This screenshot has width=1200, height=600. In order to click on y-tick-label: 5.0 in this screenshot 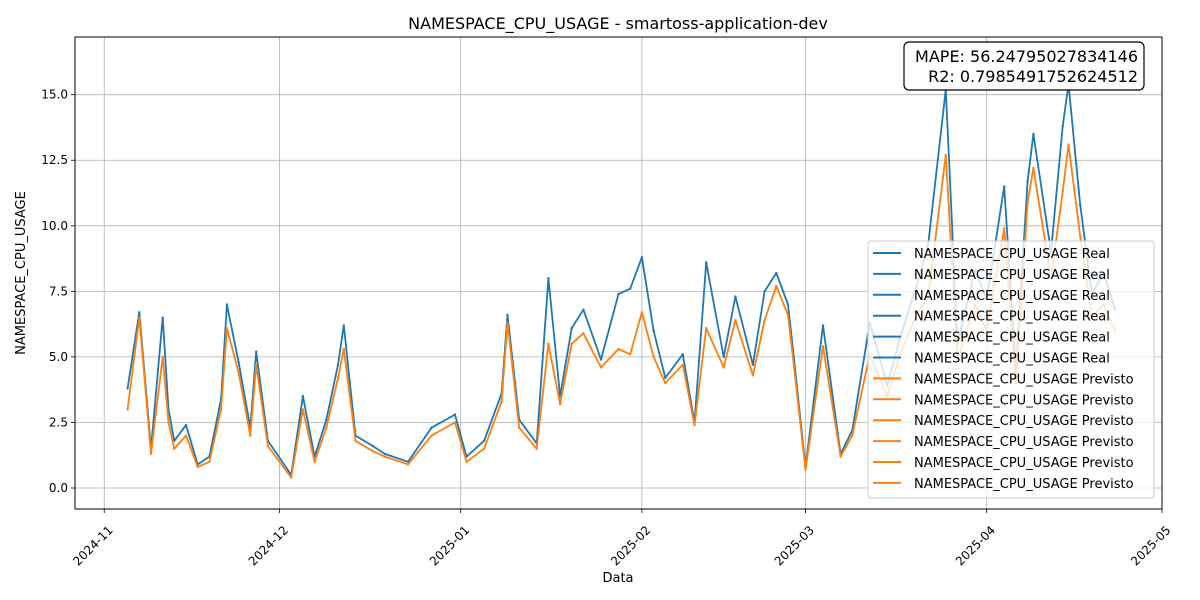, I will do `click(58, 357)`.